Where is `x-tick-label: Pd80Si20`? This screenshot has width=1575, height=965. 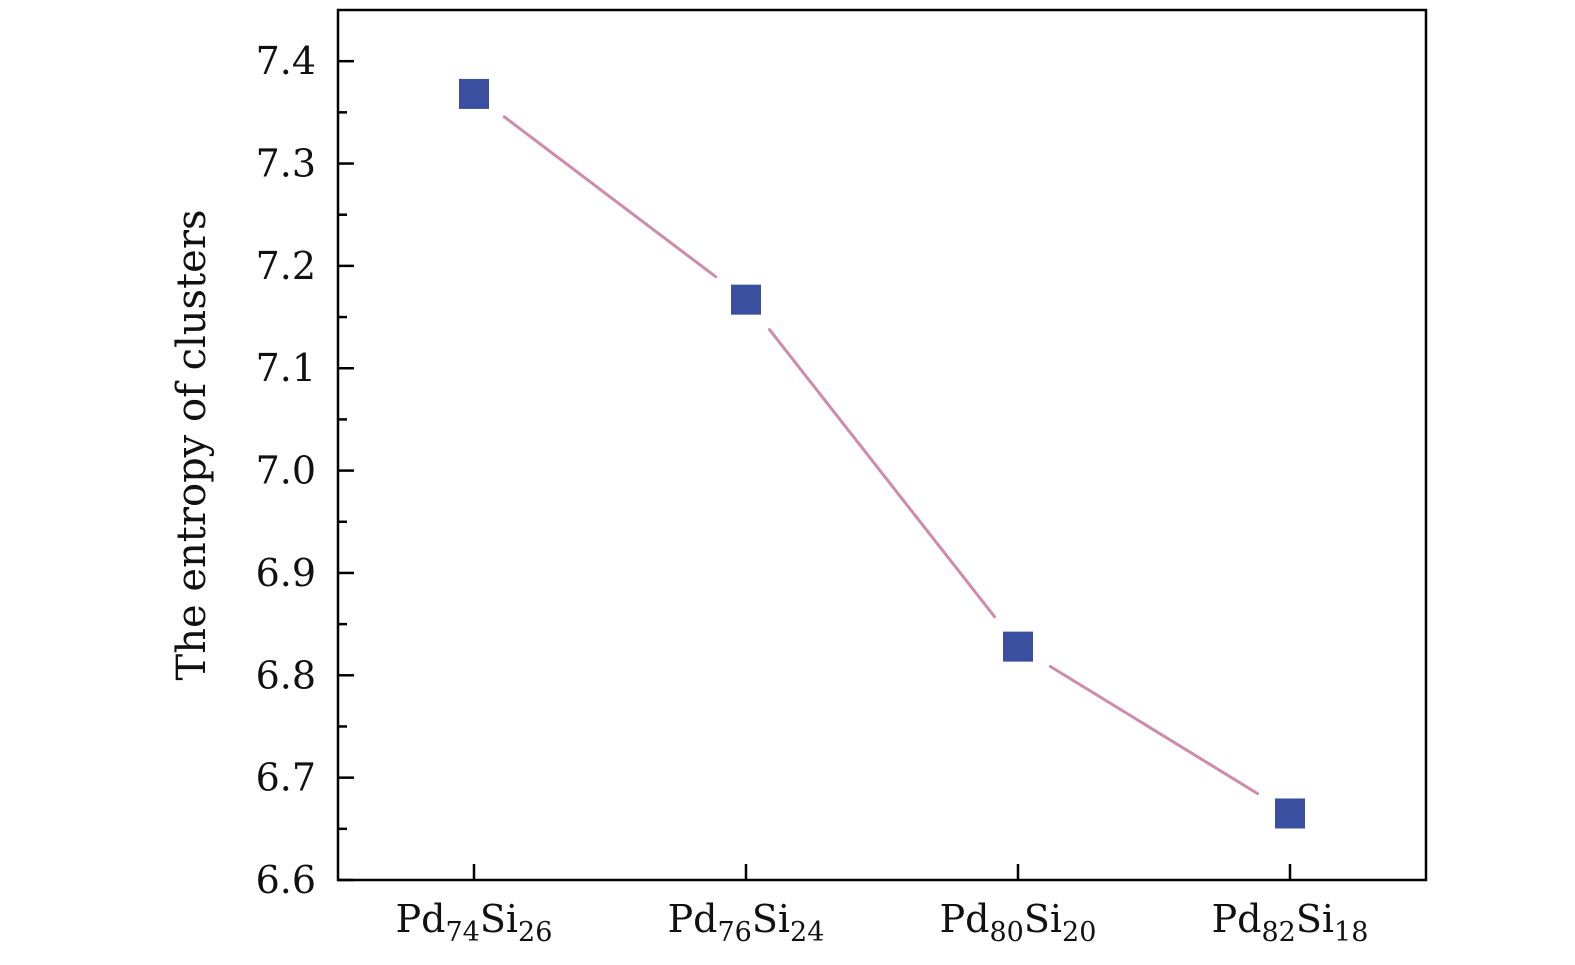 x-tick-label: Pd80Si20 is located at coordinates (1018, 922).